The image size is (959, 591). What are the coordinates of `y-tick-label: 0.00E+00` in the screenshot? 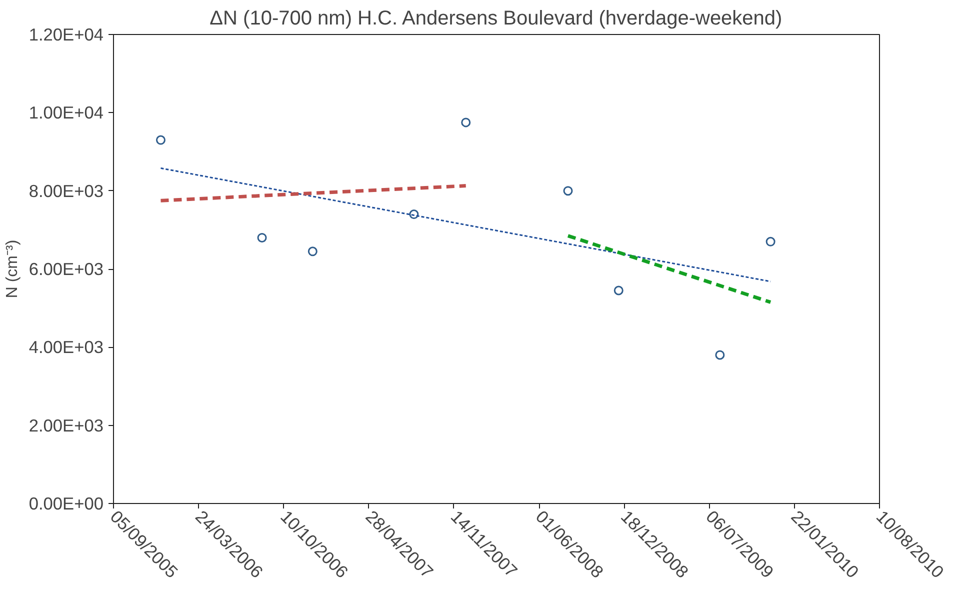 It's located at (66, 504).